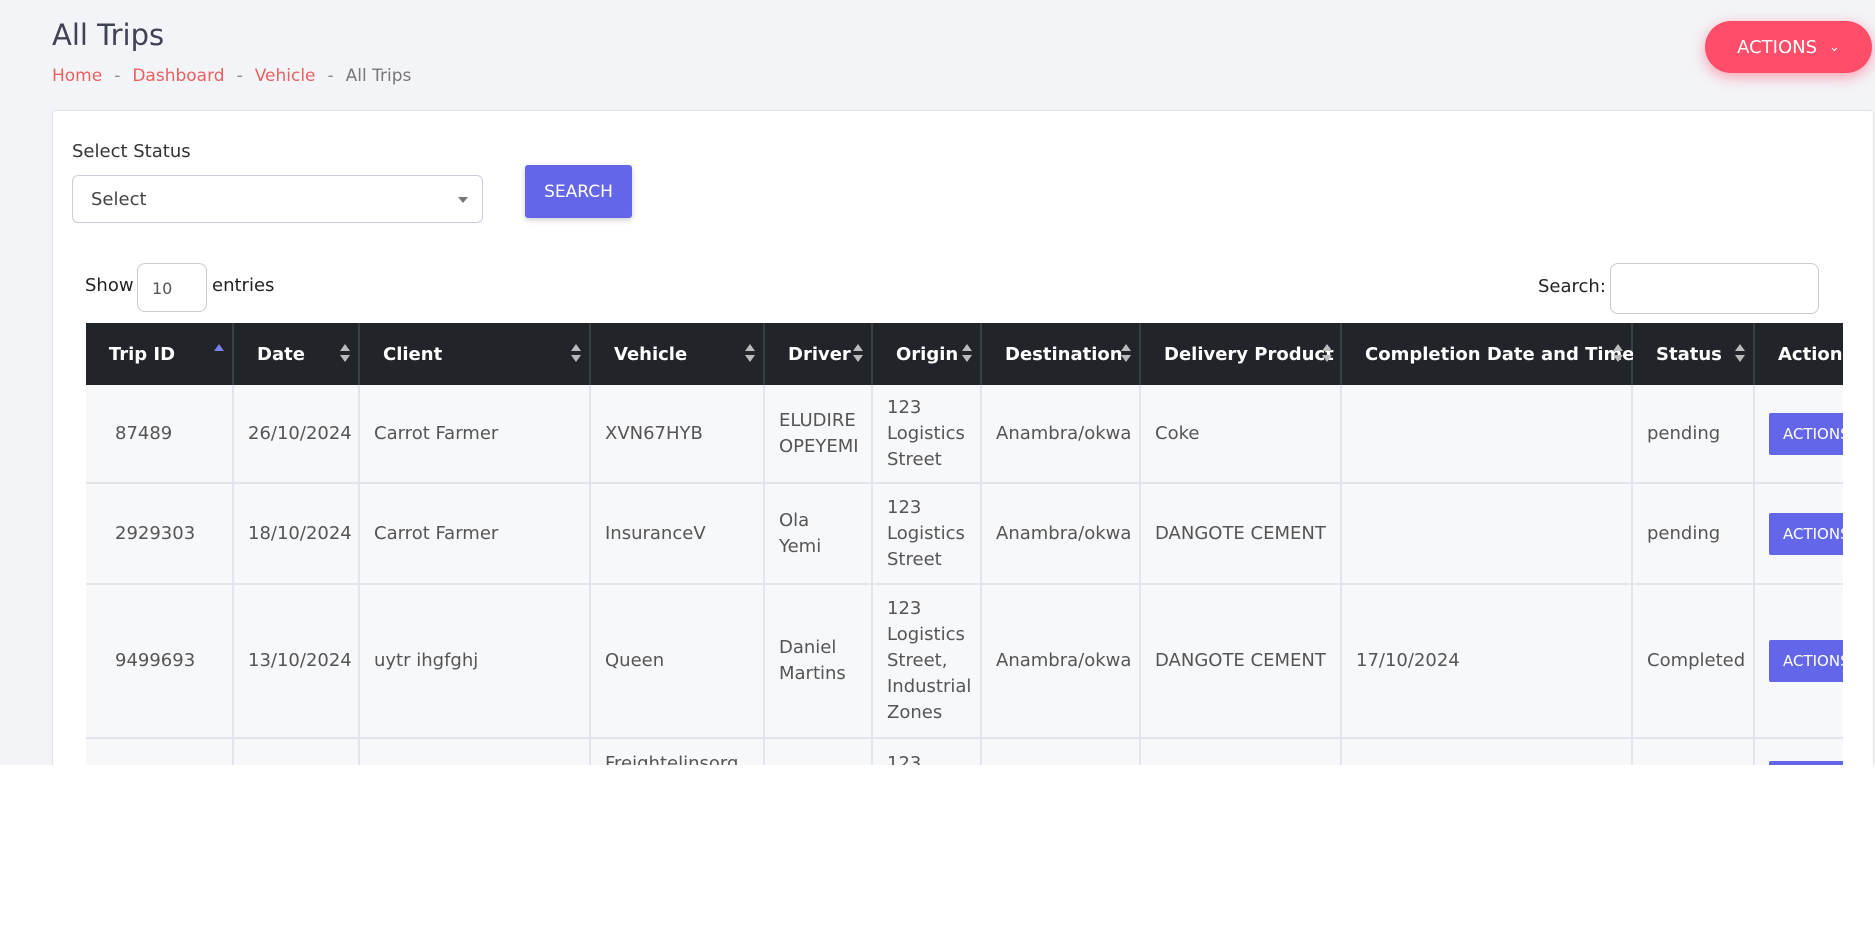 This screenshot has width=1875, height=938. What do you see at coordinates (904, 759) in the screenshot?
I see `cell-text: 123` at bounding box center [904, 759].